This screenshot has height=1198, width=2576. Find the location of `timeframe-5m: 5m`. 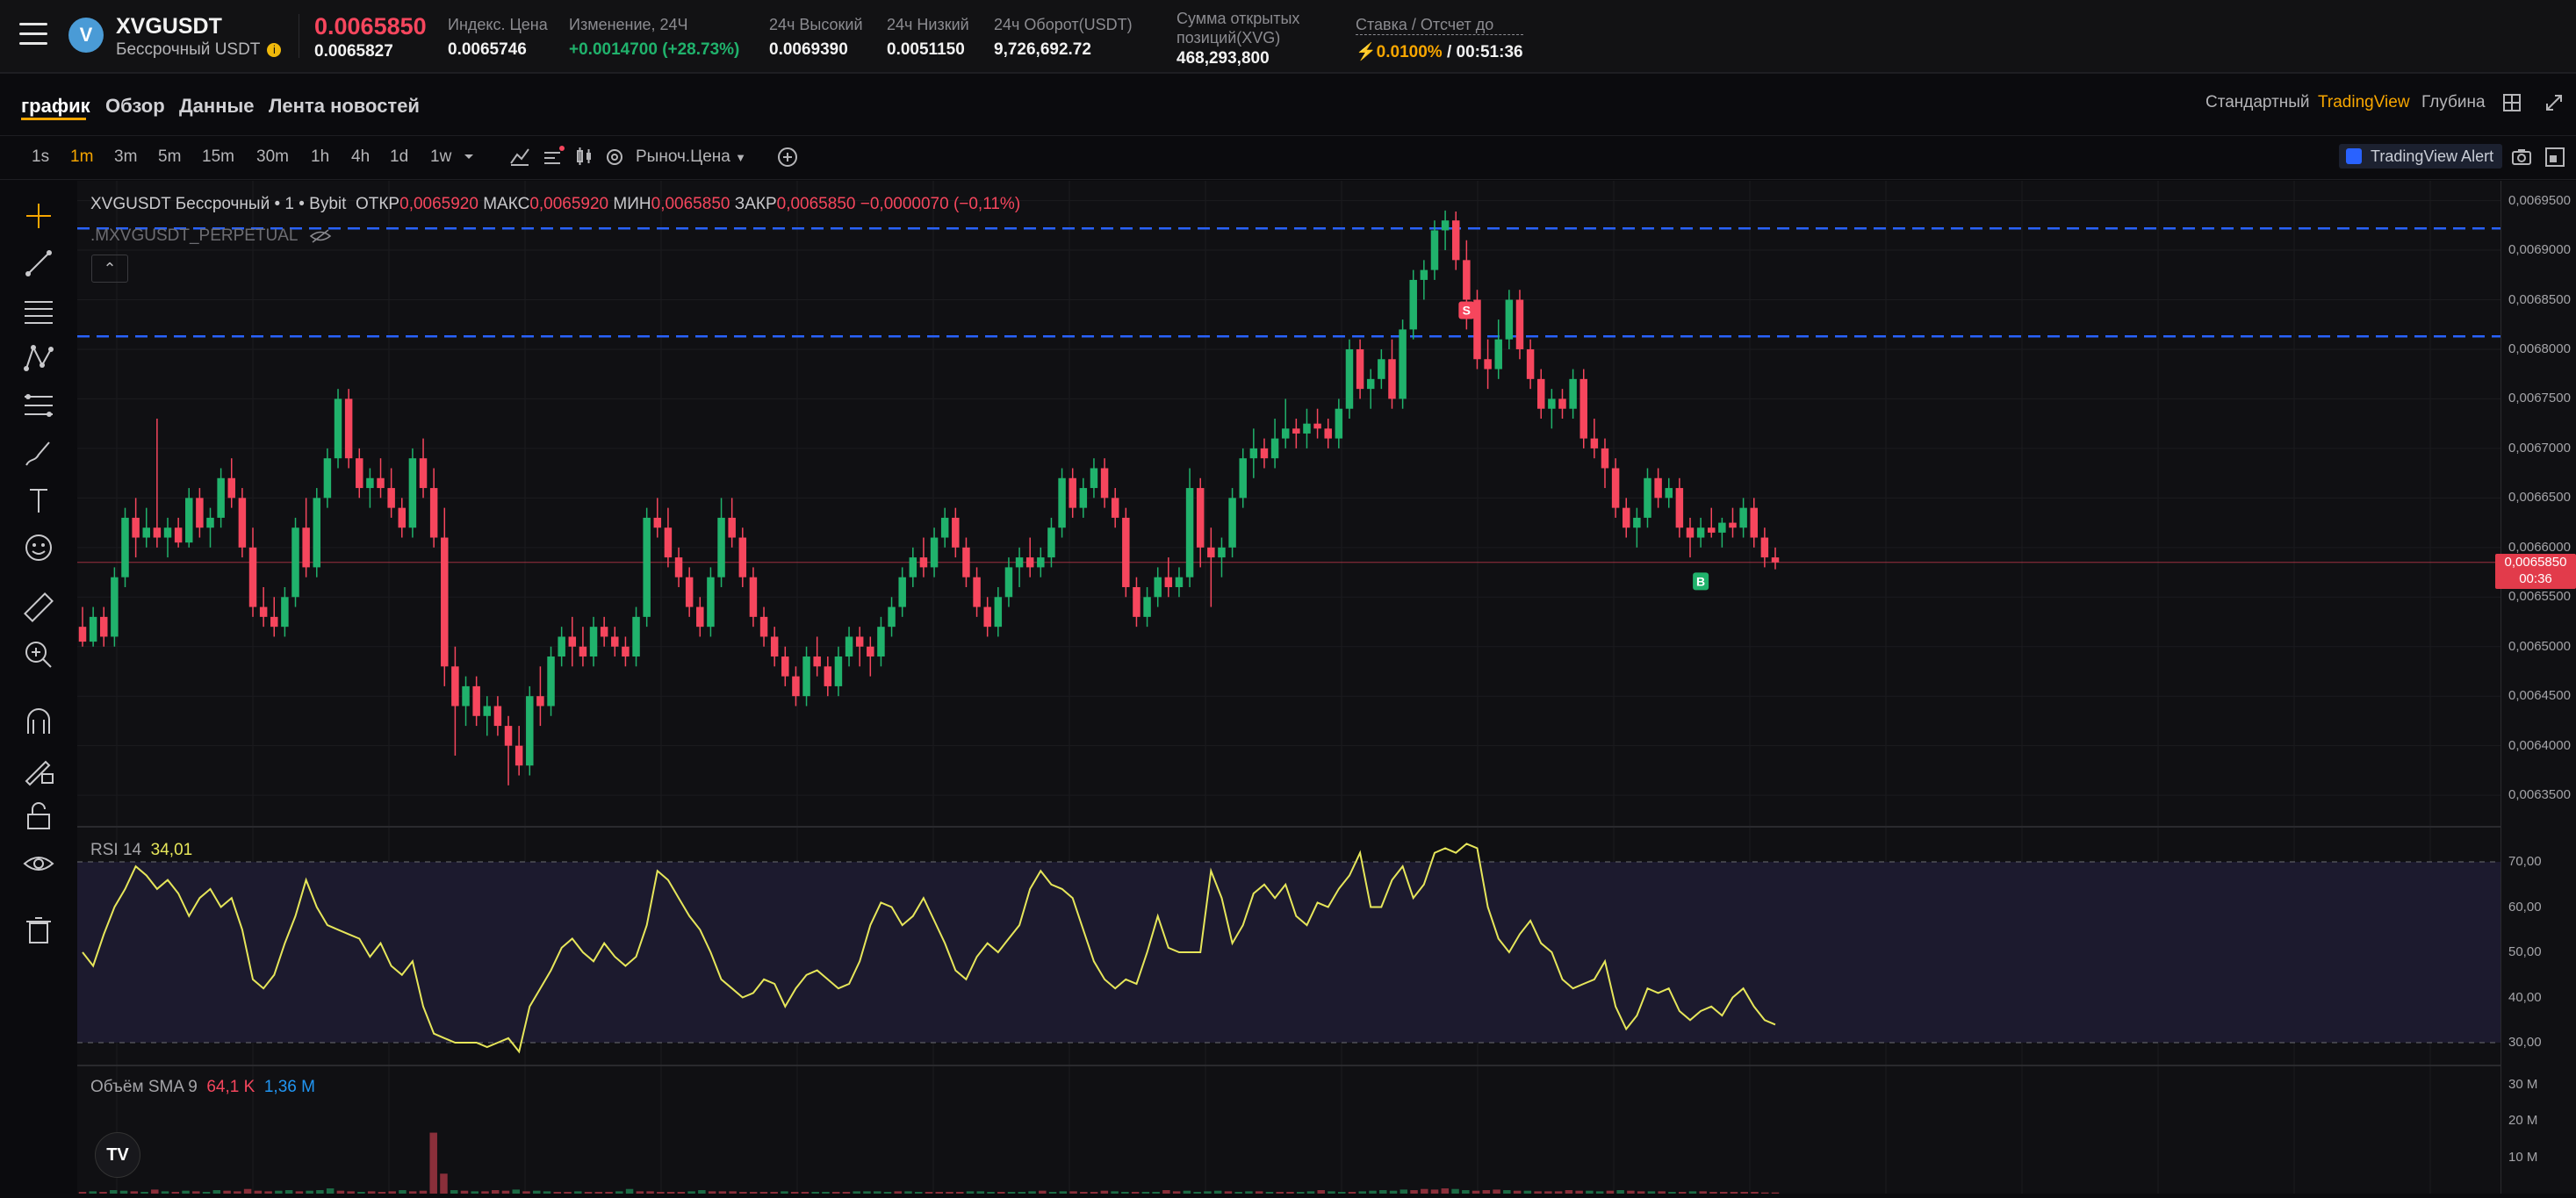

timeframe-5m: 5m is located at coordinates (170, 156).